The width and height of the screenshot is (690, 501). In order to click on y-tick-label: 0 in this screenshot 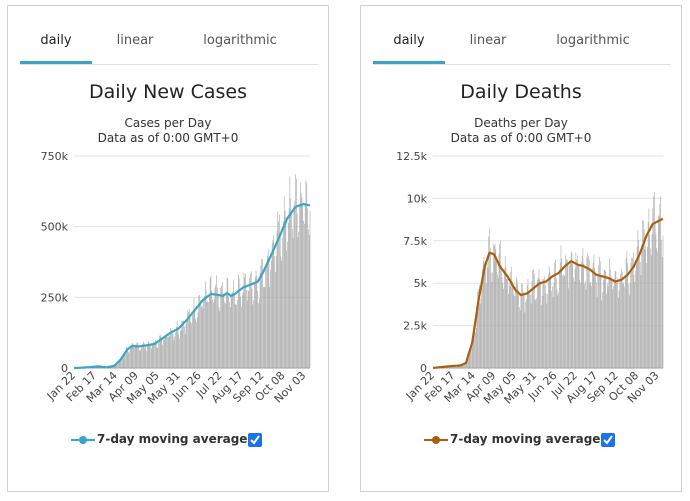, I will do `click(423, 368)`.